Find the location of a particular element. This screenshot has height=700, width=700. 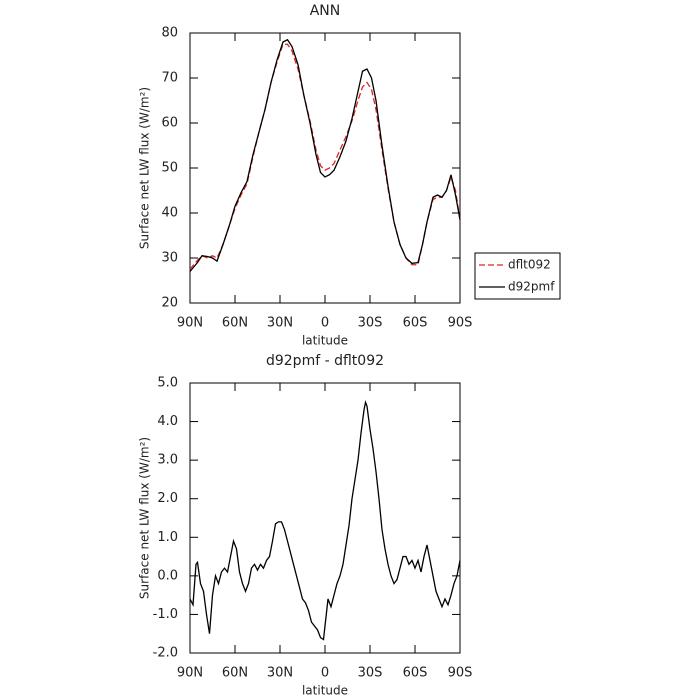

legend-box is located at coordinates (517, 276).